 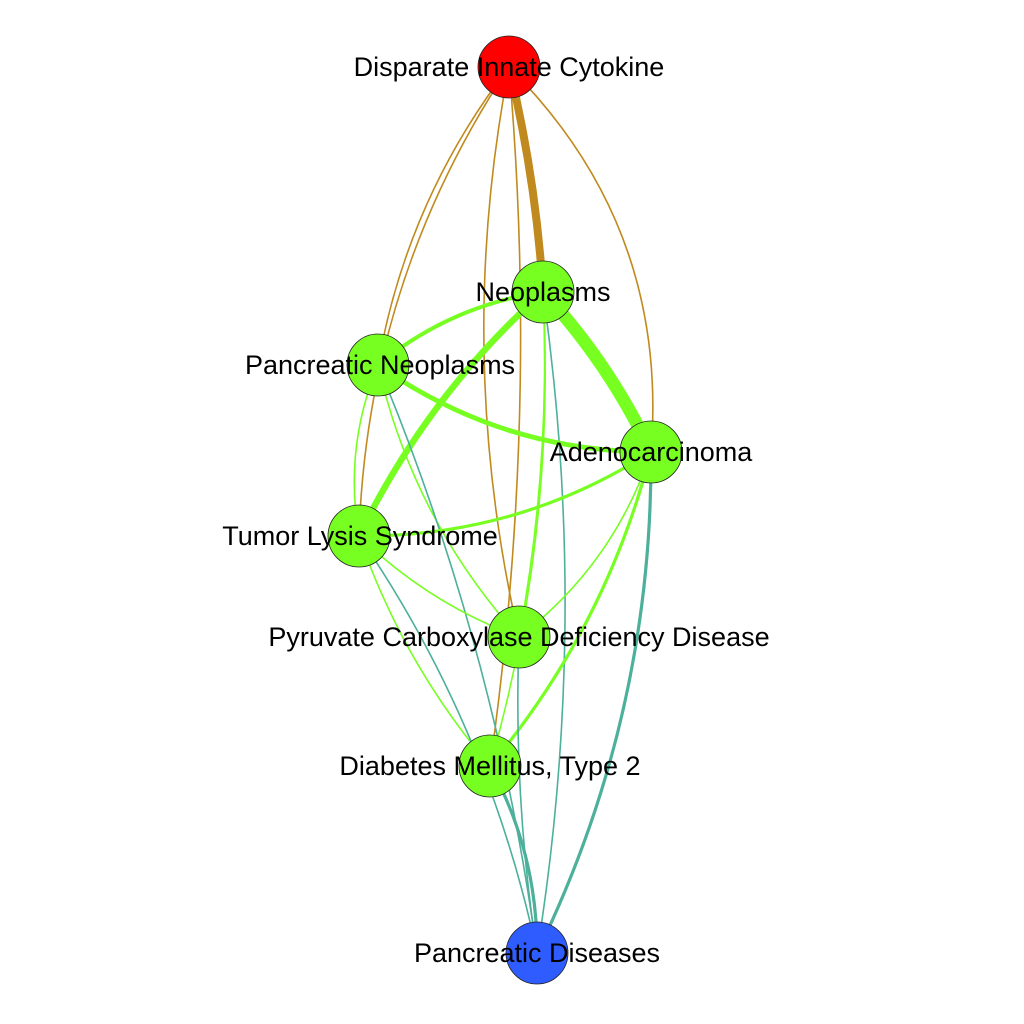 I want to click on edge-cytokine-to-diabetes, so click(x=505, y=416).